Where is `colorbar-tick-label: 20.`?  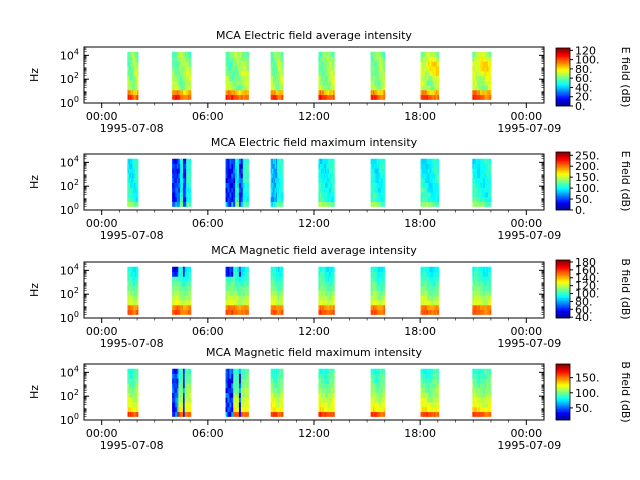
colorbar-tick-label: 20. is located at coordinates (584, 97).